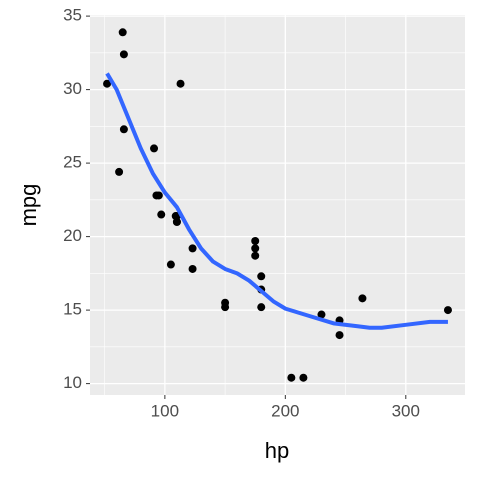 The image size is (480, 480). Describe the element at coordinates (72, 235) in the screenshot. I see `y-tick-label: 20` at that location.